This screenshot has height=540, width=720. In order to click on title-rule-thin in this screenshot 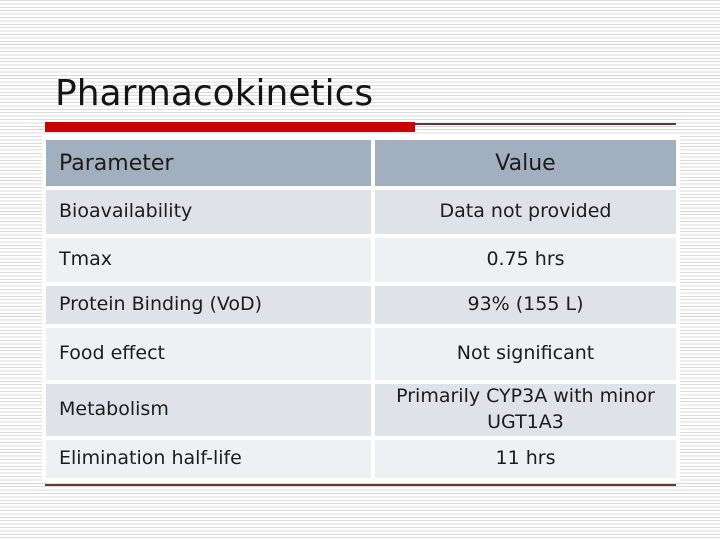, I will do `click(545, 124)`.